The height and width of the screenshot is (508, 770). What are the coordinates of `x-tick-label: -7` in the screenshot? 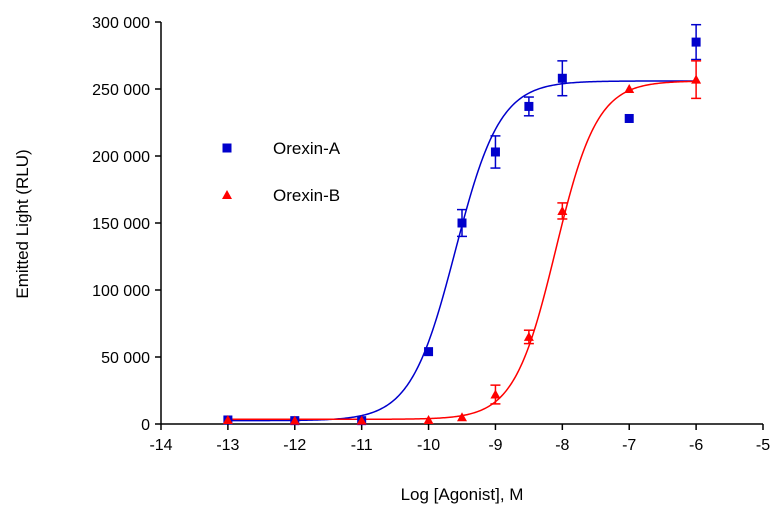 It's located at (629, 445).